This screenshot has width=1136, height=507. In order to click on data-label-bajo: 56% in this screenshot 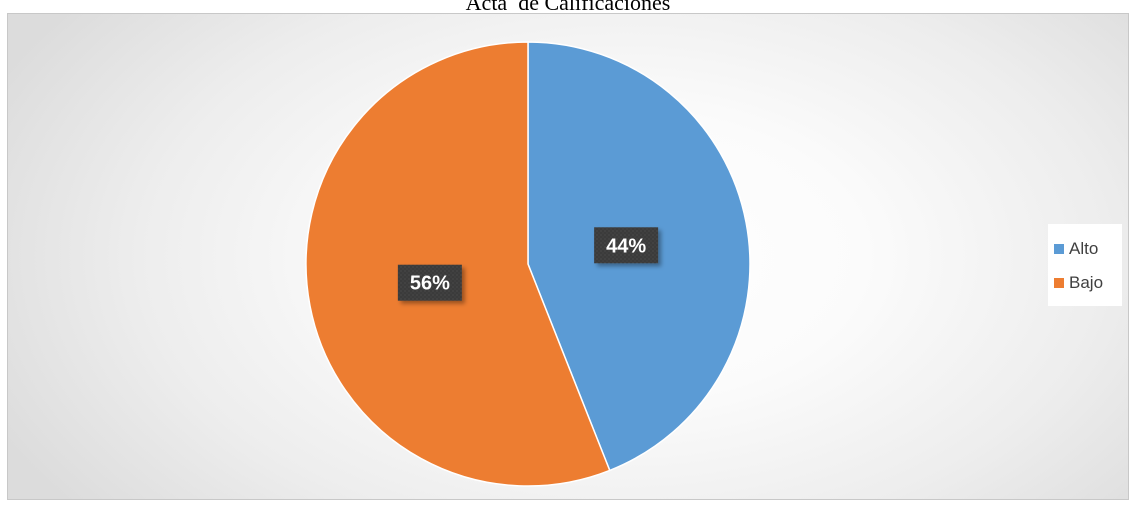, I will do `click(429, 282)`.